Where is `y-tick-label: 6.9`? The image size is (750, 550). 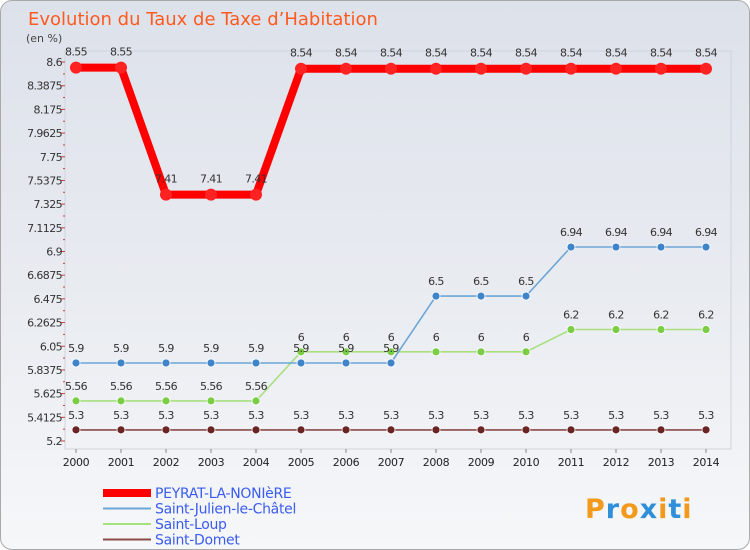
y-tick-label: 6.9 is located at coordinates (54, 252).